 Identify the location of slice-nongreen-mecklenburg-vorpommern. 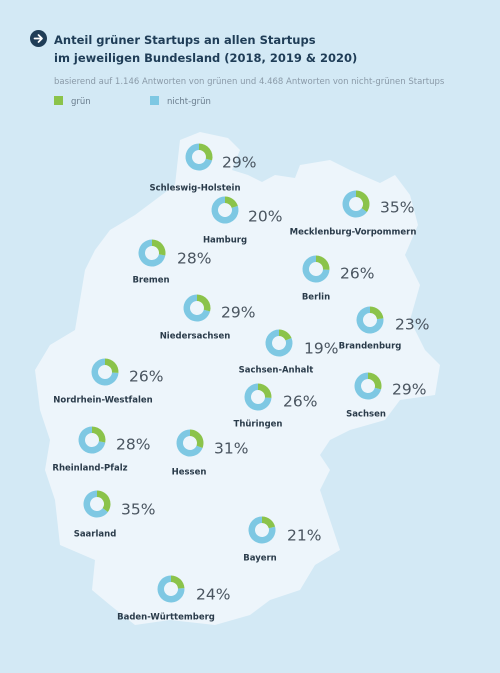
(354, 204).